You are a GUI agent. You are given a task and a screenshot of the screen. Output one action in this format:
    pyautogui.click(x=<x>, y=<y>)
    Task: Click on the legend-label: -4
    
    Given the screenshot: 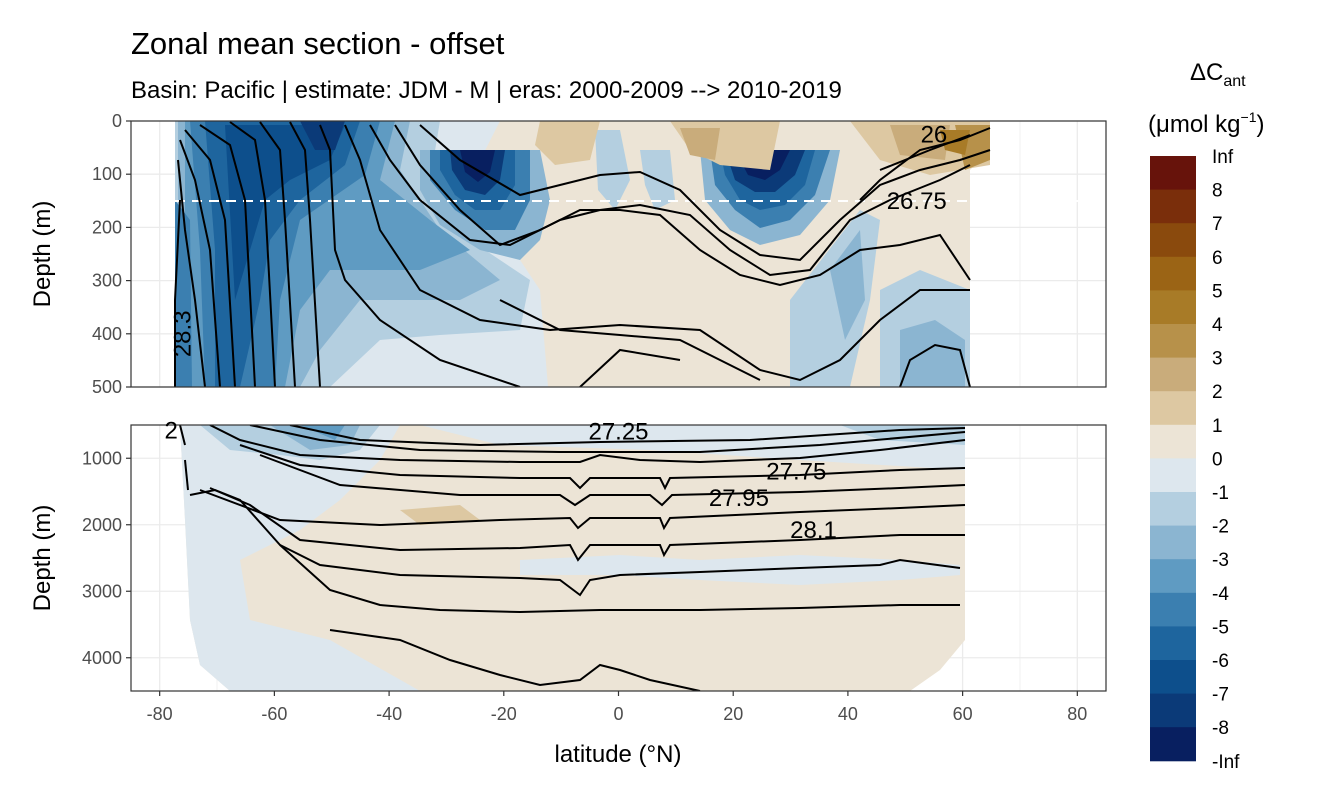 What is the action you would take?
    pyautogui.click(x=1220, y=594)
    